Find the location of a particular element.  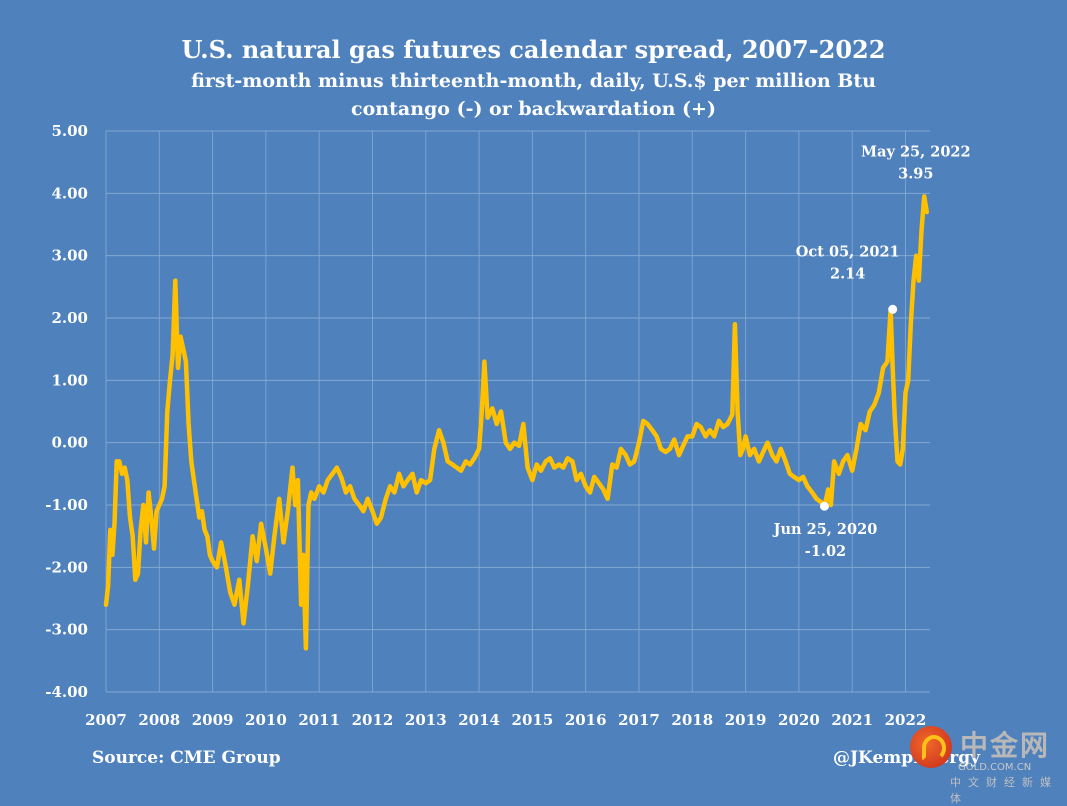

y-tick-label: 3.00 is located at coordinates (69, 256).